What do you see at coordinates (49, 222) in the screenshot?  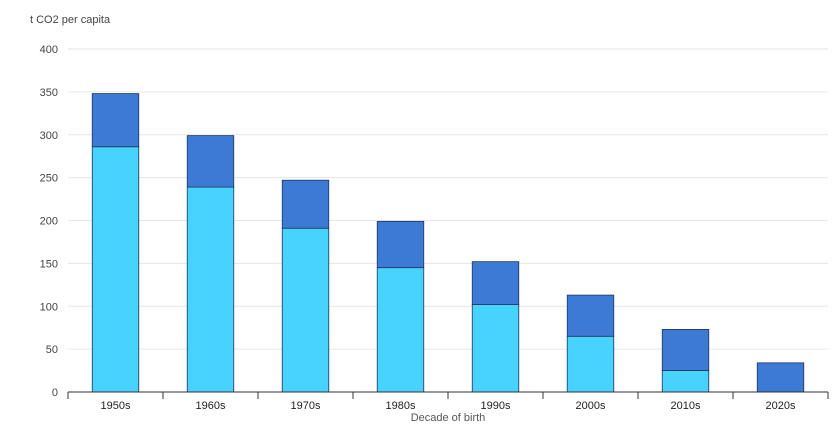 I see `y-tick-label: 200` at bounding box center [49, 222].